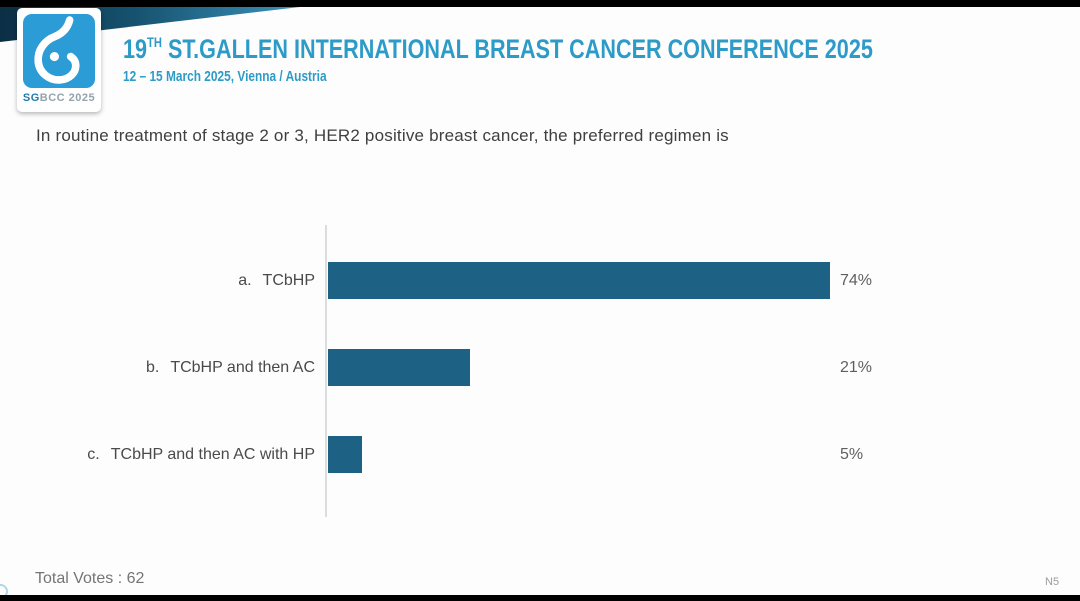 The width and height of the screenshot is (1080, 601). I want to click on total-votes: Total Votes : 62, so click(90, 578).